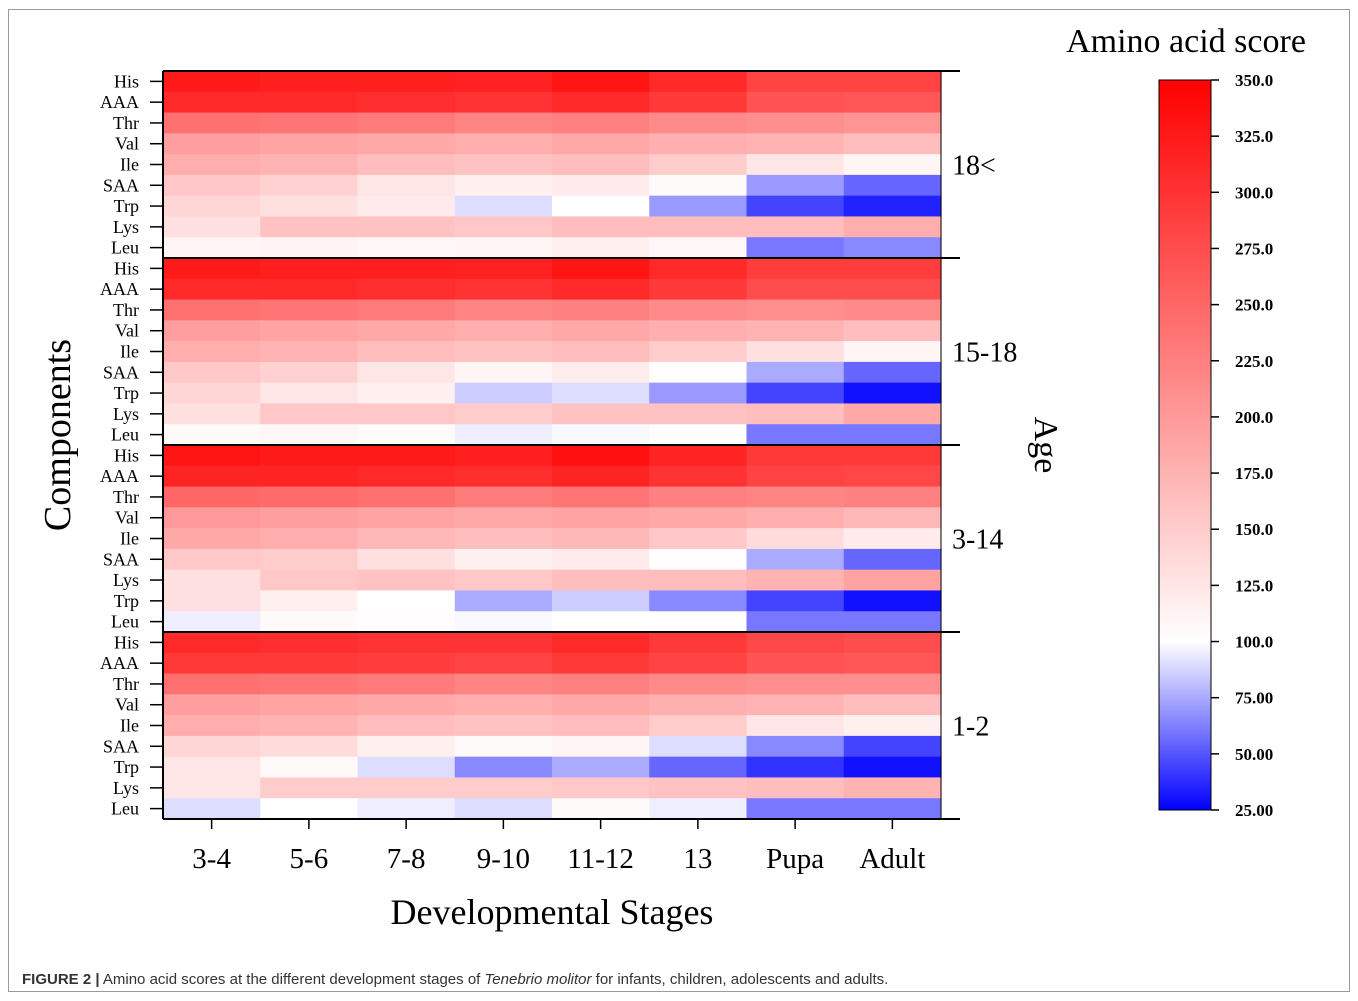 The width and height of the screenshot is (1358, 1001). What do you see at coordinates (61, 979) in the screenshot?
I see `caption-label: FIGURE 2 |` at bounding box center [61, 979].